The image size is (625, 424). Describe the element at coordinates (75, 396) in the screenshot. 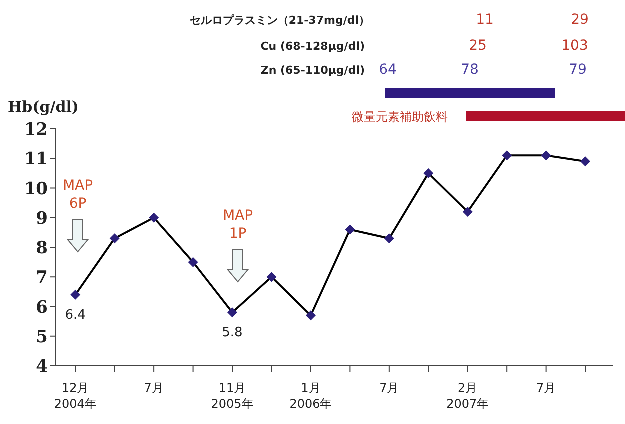

I see `x-tick-label: 12月 2004年` at that location.